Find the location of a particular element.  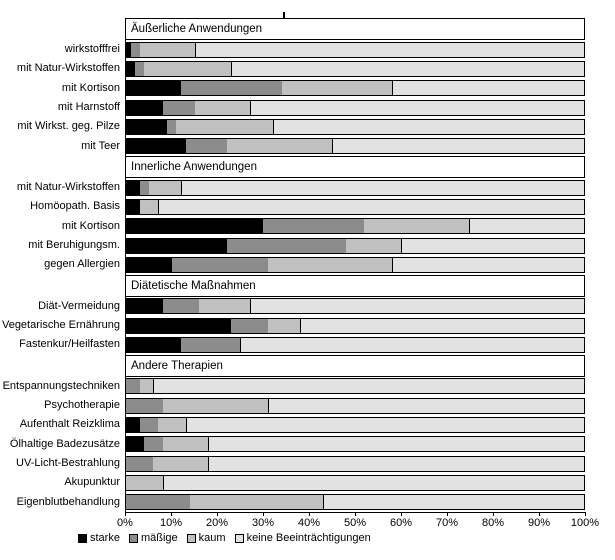

bar-row: mit Teer is located at coordinates (307, 146).